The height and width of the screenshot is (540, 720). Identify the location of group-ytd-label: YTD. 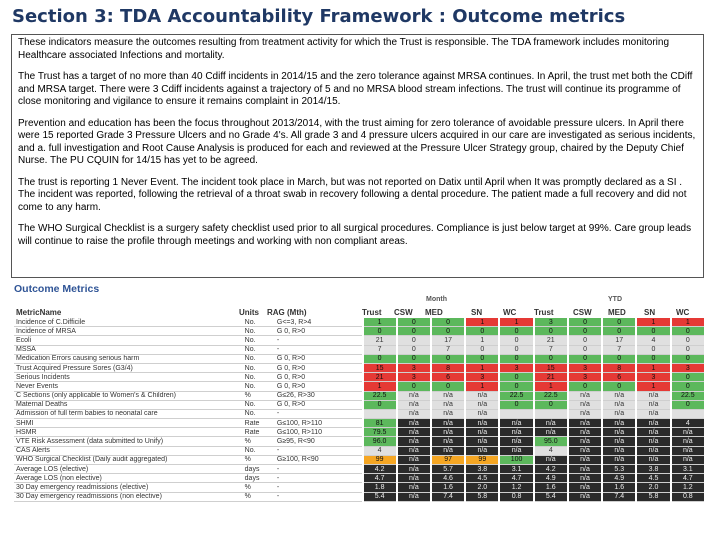
(615, 299).